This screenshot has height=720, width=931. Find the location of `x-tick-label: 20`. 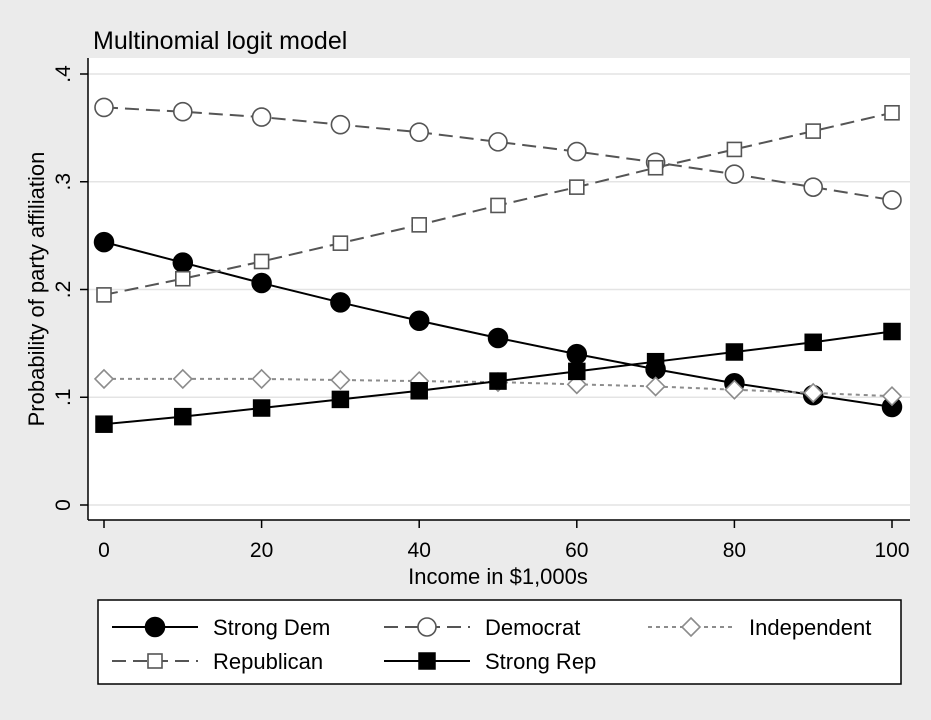

x-tick-label: 20 is located at coordinates (261, 550).